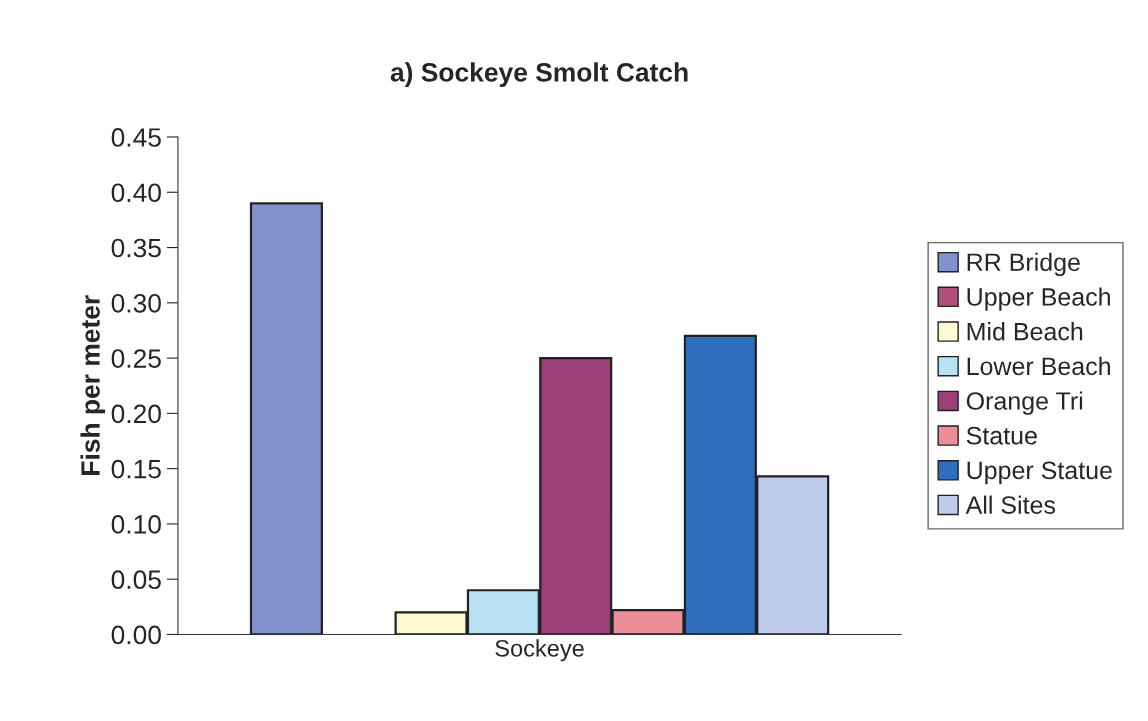  What do you see at coordinates (136, 524) in the screenshot?
I see `y-tick-label: 0.10` at bounding box center [136, 524].